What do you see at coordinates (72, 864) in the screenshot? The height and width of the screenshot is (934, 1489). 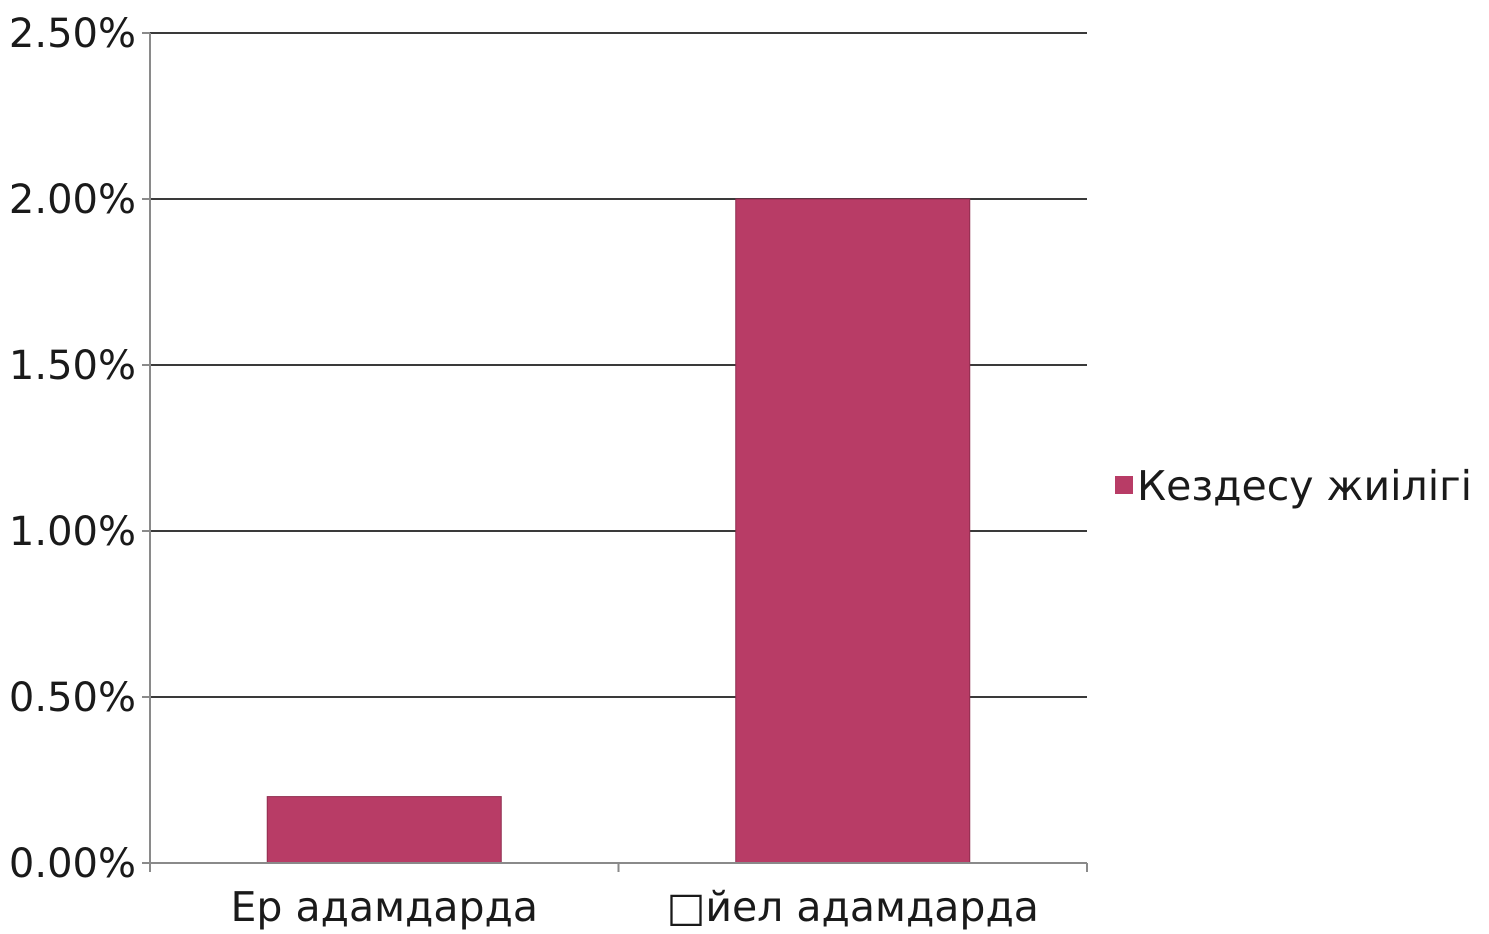 I see `y-tick-label: 0.00%` at bounding box center [72, 864].